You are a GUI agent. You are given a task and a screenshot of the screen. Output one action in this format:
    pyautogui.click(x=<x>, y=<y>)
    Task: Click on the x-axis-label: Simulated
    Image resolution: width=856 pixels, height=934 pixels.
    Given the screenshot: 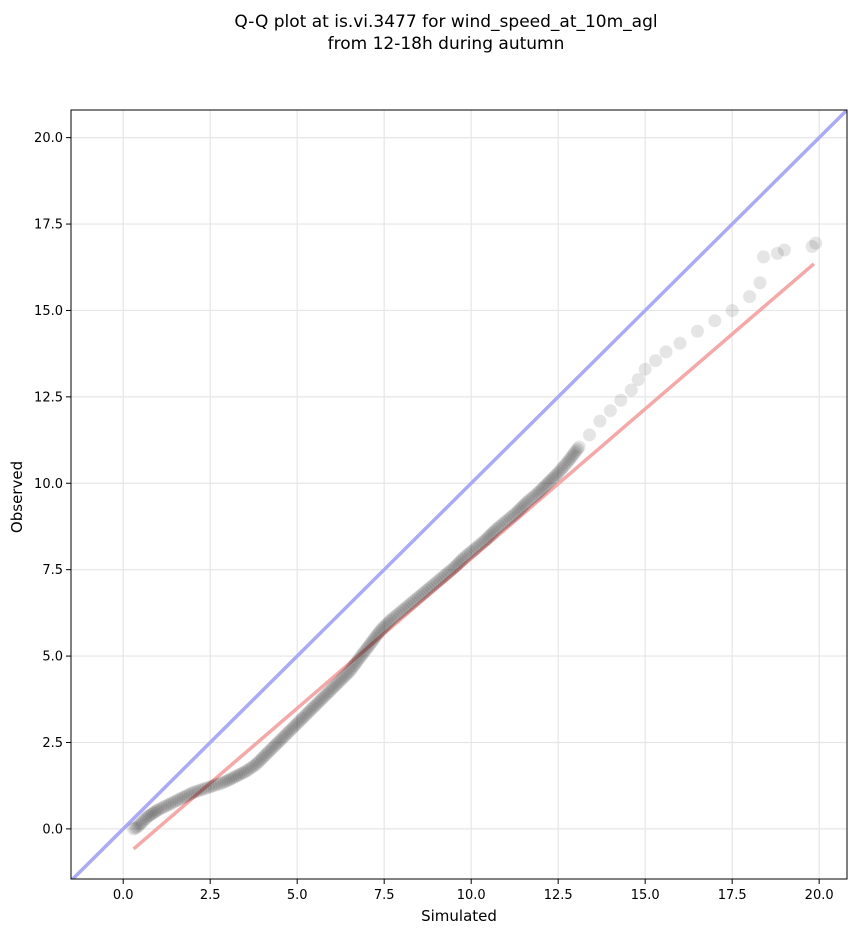 What is the action you would take?
    pyautogui.click(x=459, y=916)
    